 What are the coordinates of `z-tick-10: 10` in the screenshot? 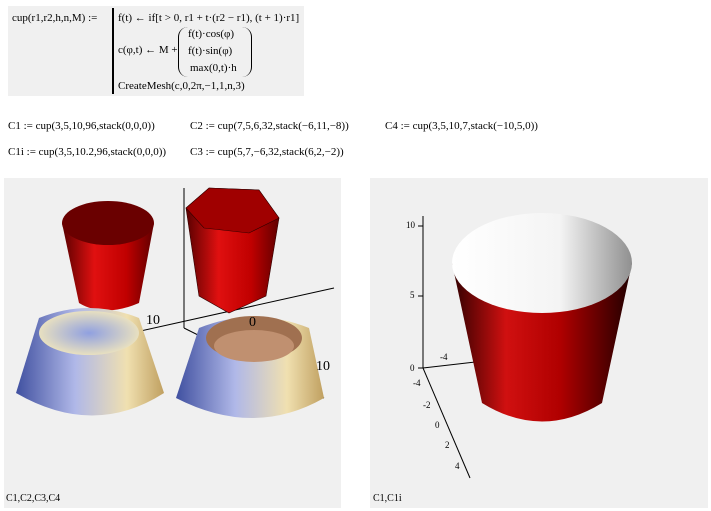 It's located at (411, 225).